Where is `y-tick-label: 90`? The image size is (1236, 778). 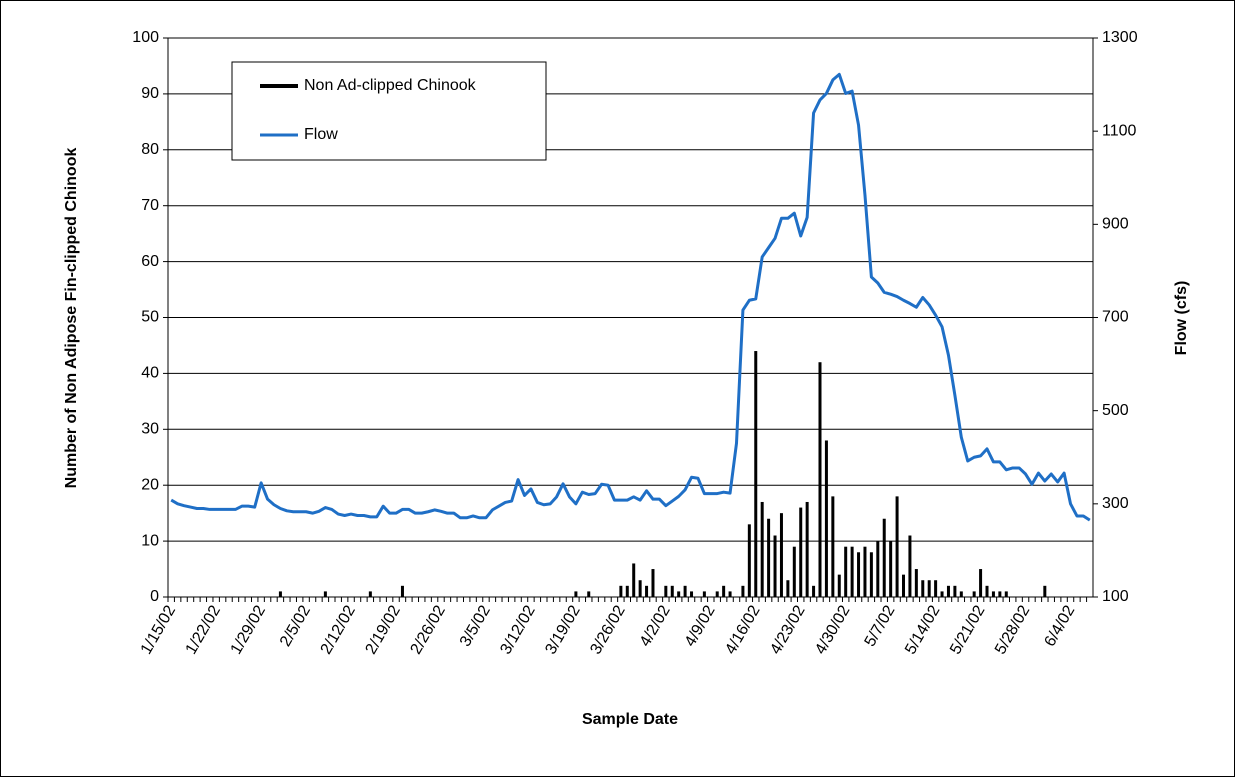
y-tick-label: 90 is located at coordinates (150, 93).